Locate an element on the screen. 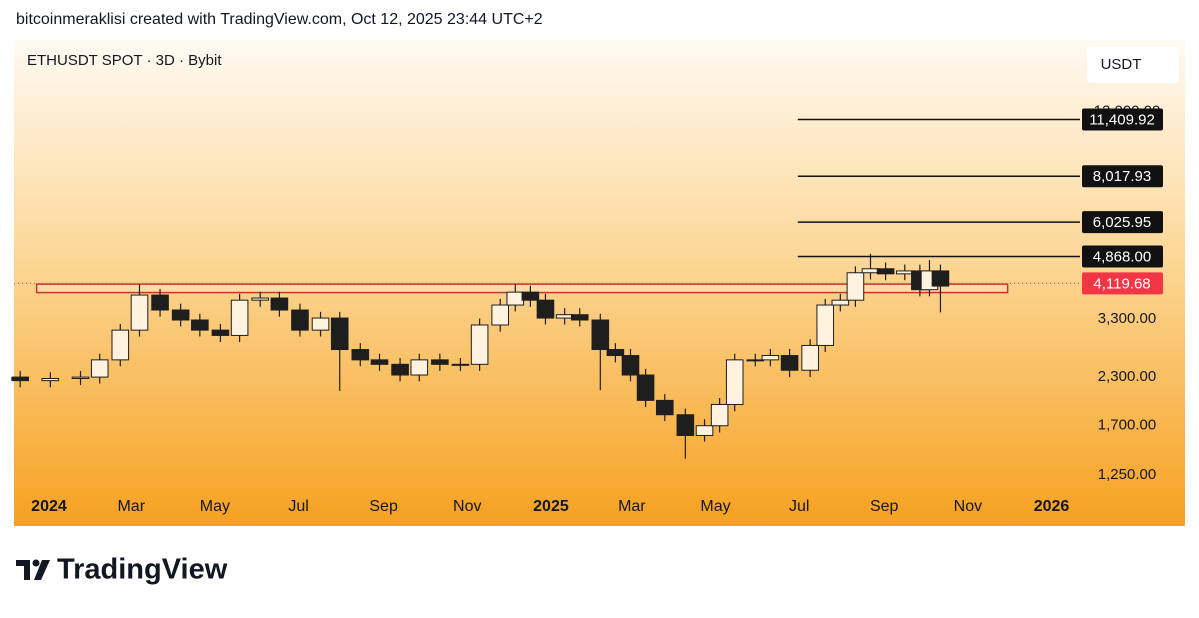  level-label: 6,025.95 is located at coordinates (1122, 222).